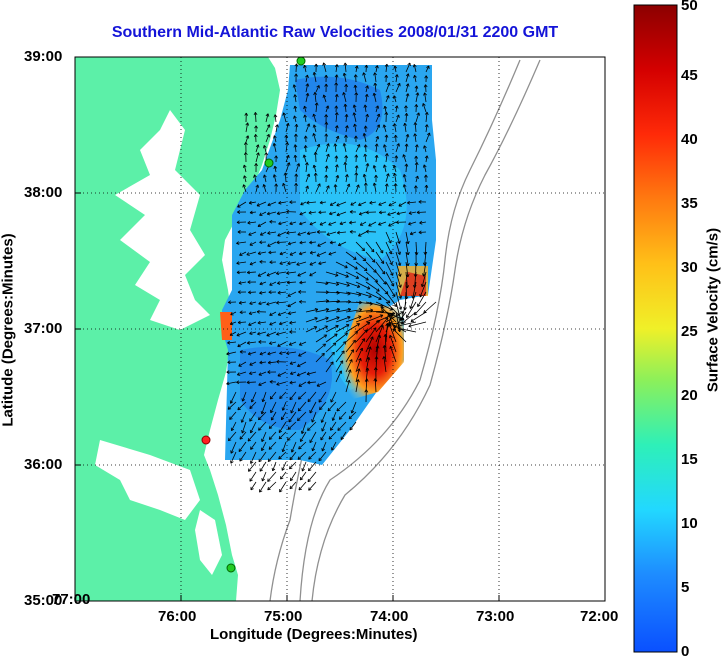 The image size is (724, 659). What do you see at coordinates (689, 75) in the screenshot?
I see `colorbar-tick: 45` at bounding box center [689, 75].